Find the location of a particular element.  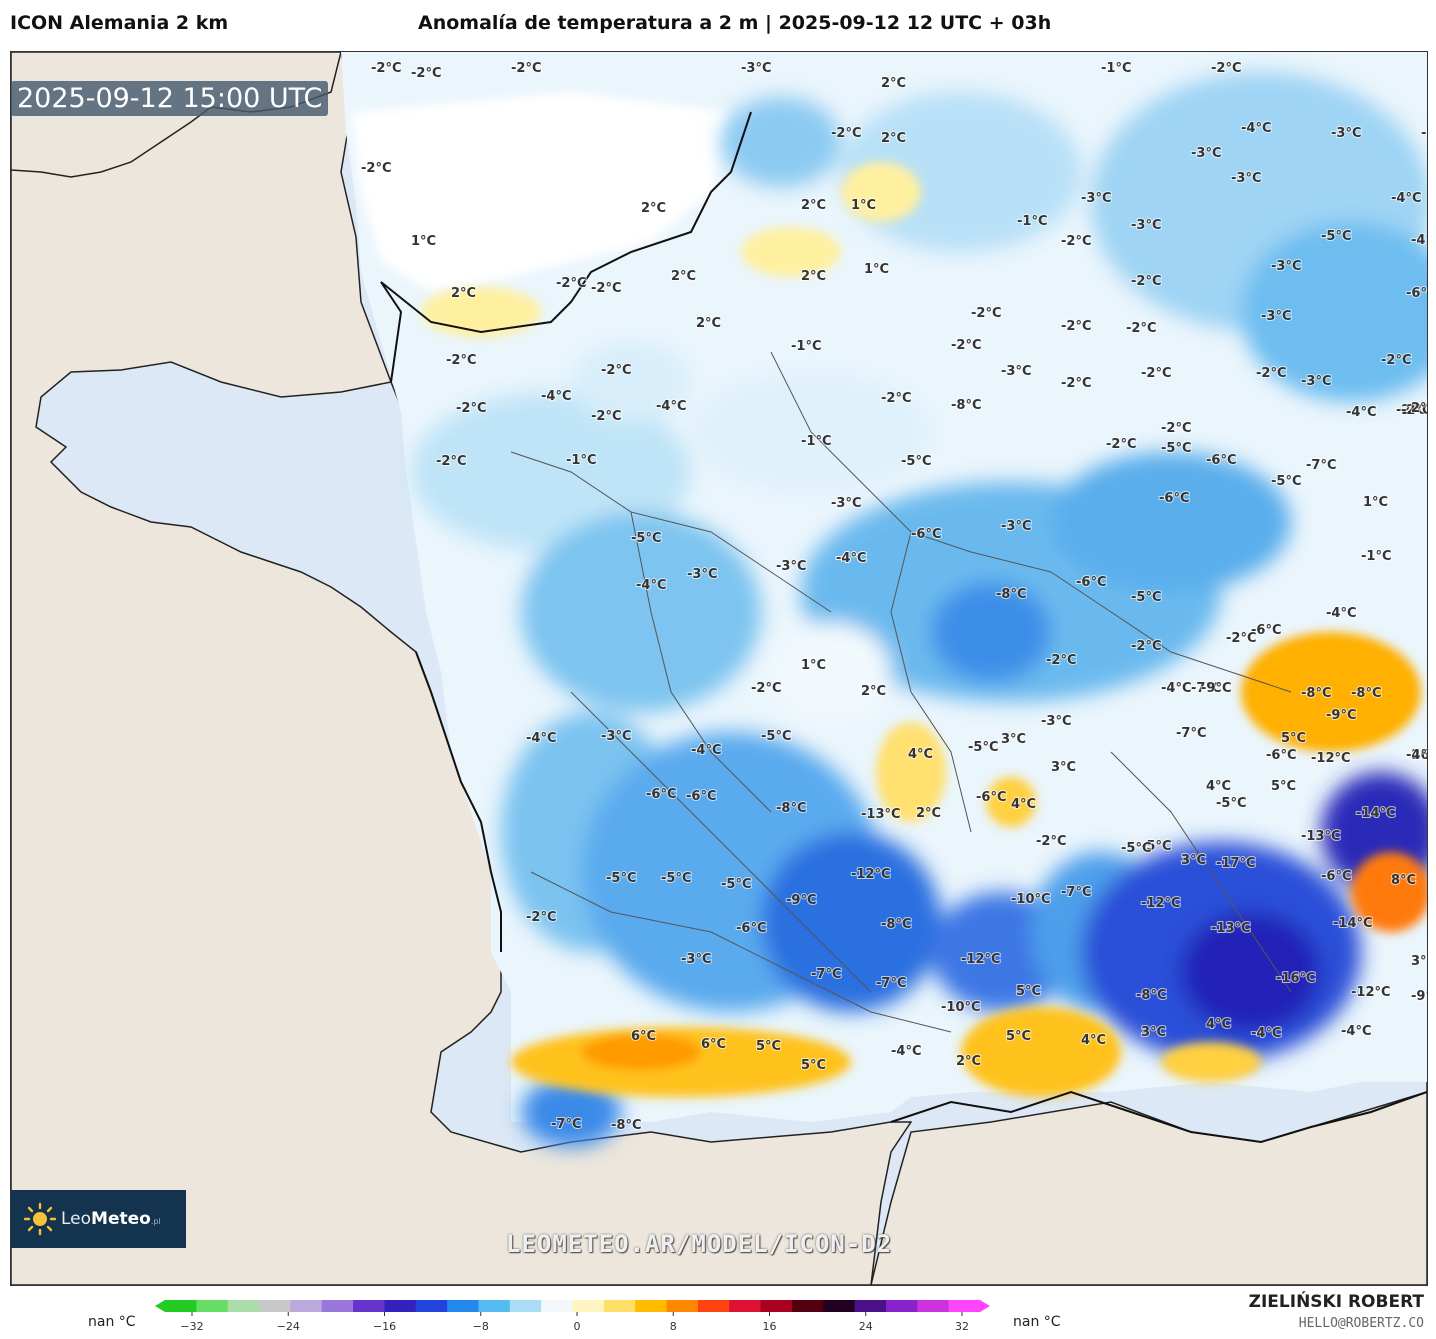

model-title: ICON Alemania 2 km is located at coordinates (119, 23).